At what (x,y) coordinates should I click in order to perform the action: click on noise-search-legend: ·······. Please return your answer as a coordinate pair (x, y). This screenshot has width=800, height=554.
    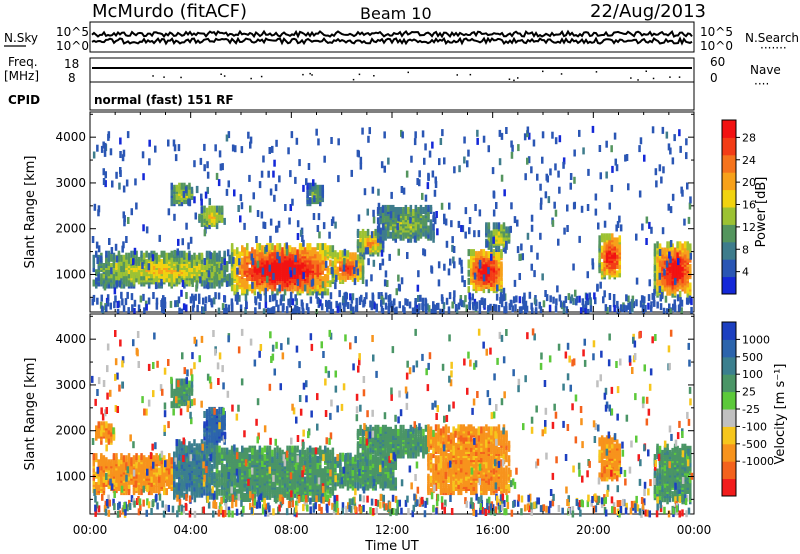
    Looking at the image, I should click on (773, 48).